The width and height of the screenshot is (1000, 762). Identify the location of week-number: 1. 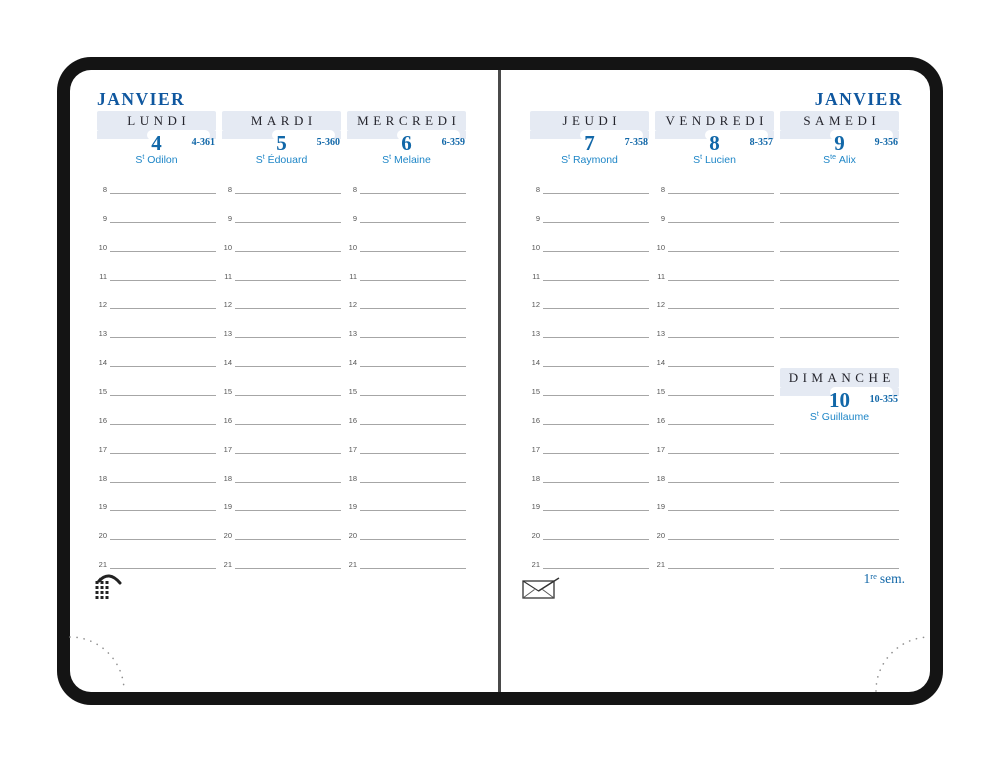
(867, 578).